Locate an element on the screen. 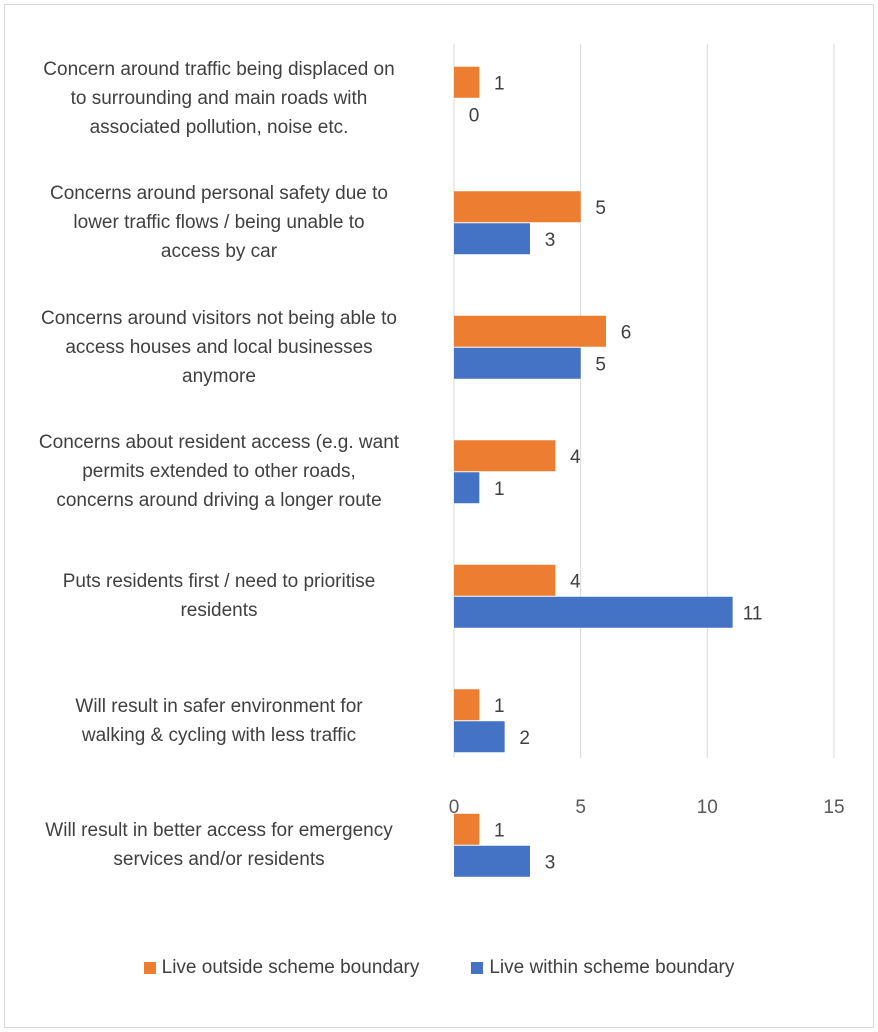  data-label: 0 is located at coordinates (474, 115).